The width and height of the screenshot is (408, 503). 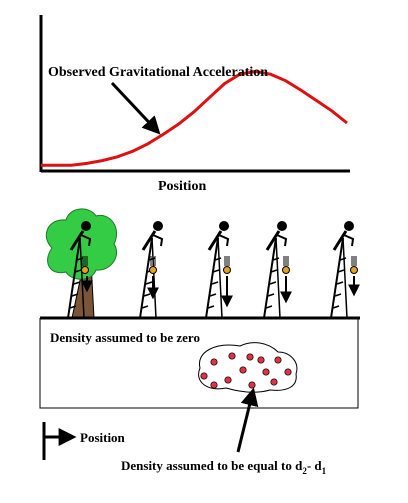 I want to click on density-label-arrow, so click(x=247, y=420).